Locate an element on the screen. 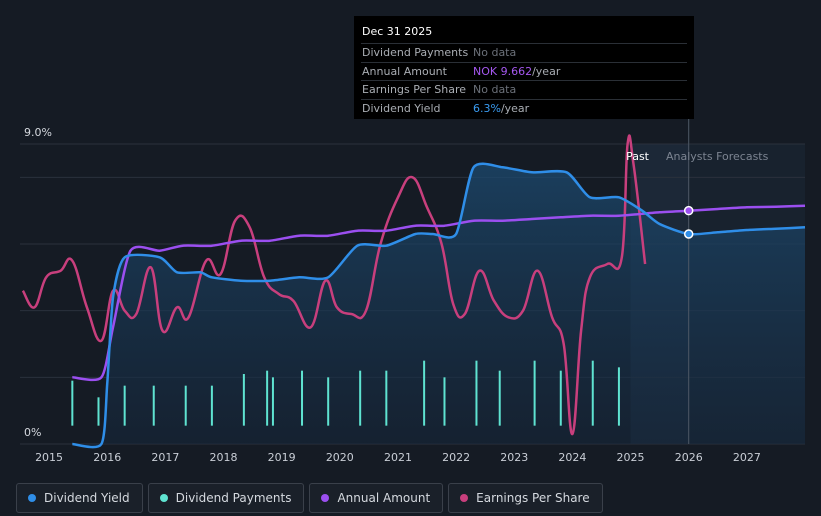 This screenshot has width=821, height=516. x-tick-label: 2017 is located at coordinates (165, 457).